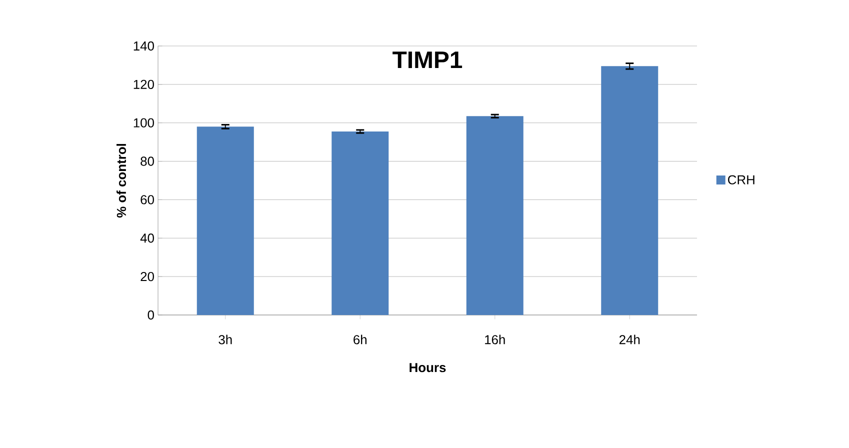  What do you see at coordinates (147, 277) in the screenshot?
I see `y-tick-label: 20` at bounding box center [147, 277].